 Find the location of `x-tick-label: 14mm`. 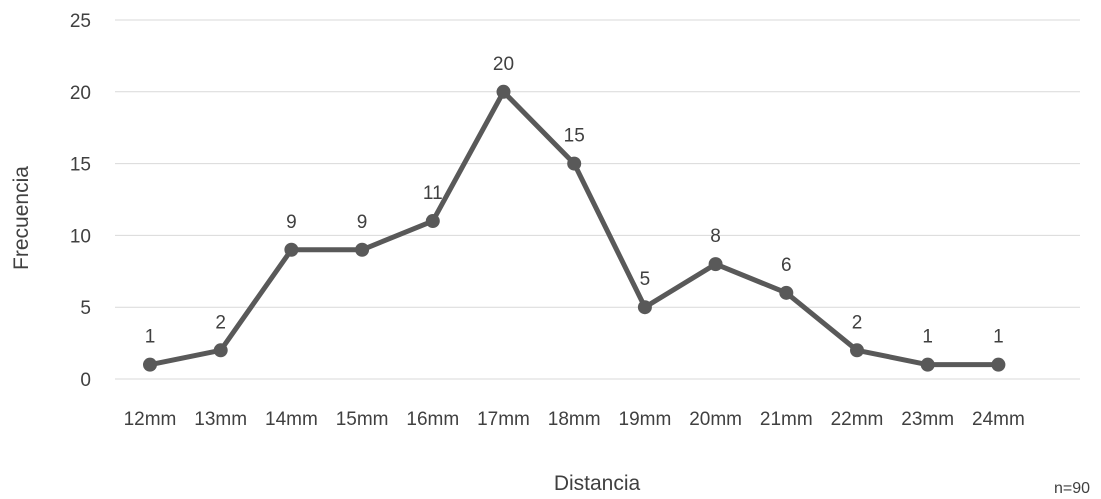

x-tick-label: 14mm is located at coordinates (291, 419).